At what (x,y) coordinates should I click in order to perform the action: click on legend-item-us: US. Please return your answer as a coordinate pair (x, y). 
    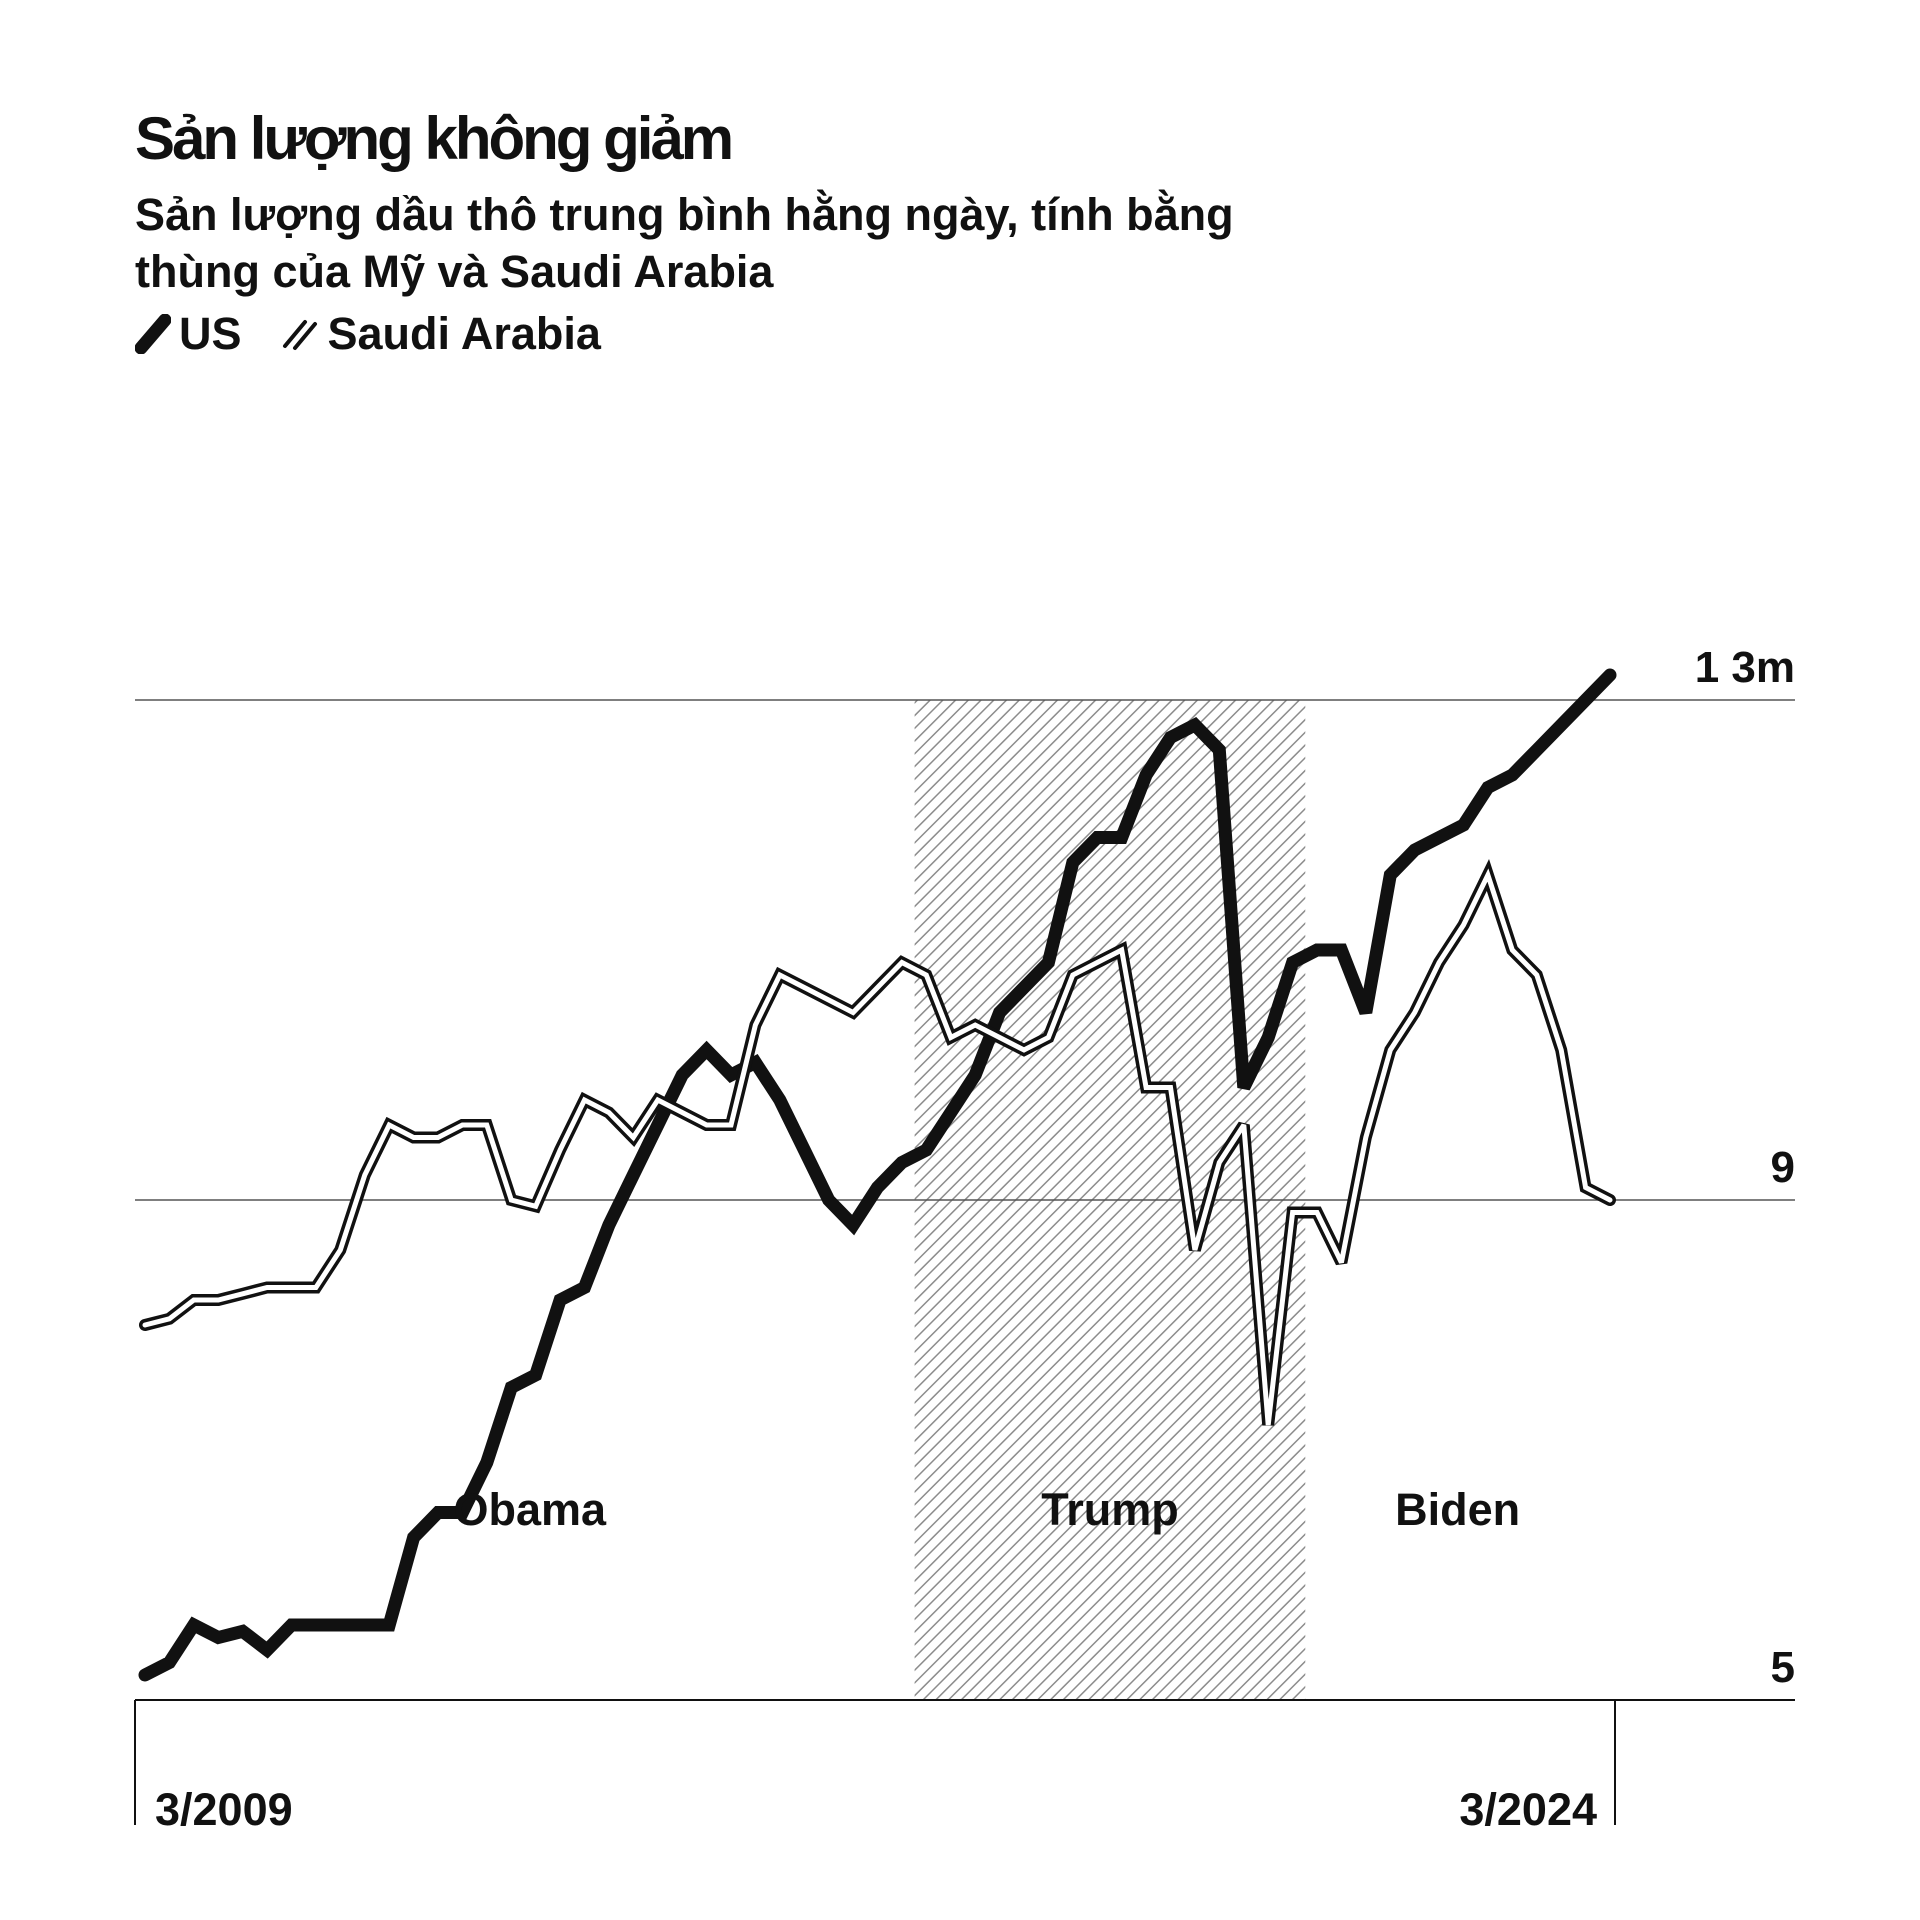
    Looking at the image, I should click on (188, 334).